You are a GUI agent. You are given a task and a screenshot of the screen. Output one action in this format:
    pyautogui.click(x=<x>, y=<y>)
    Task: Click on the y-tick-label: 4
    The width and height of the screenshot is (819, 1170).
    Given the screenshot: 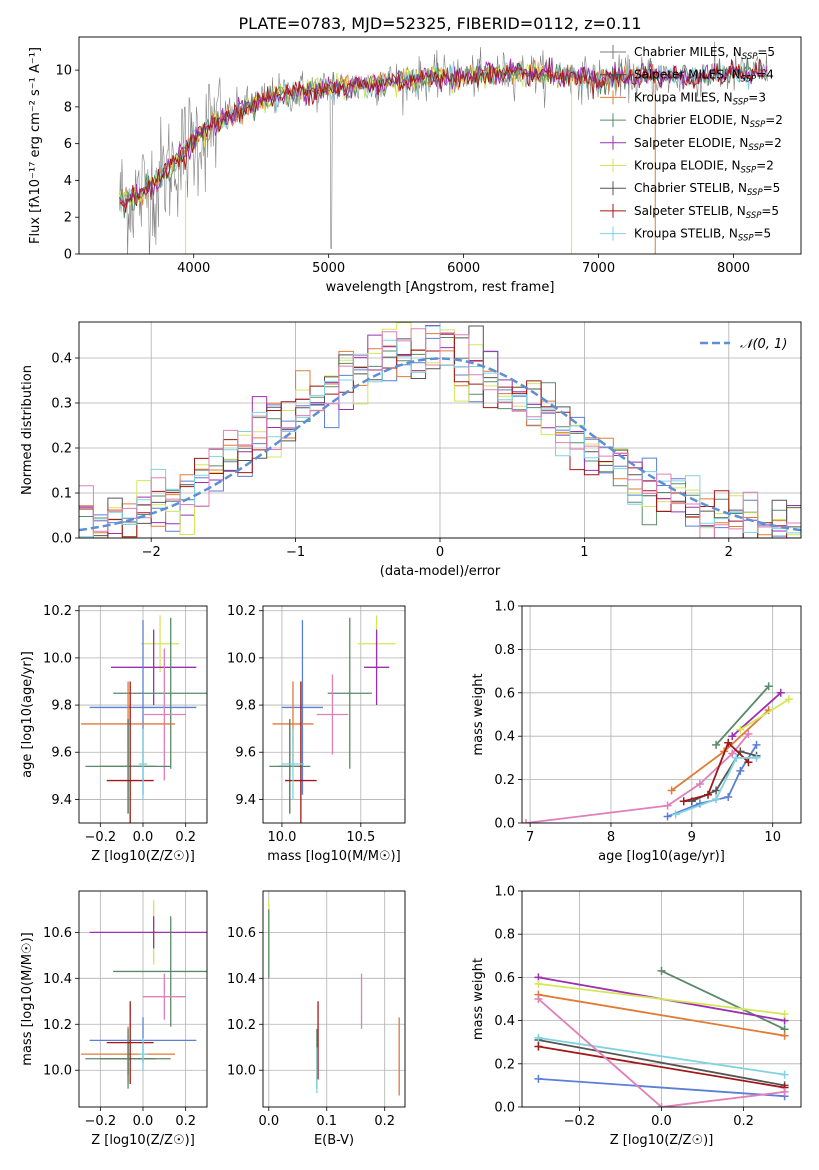 What is the action you would take?
    pyautogui.click(x=68, y=181)
    